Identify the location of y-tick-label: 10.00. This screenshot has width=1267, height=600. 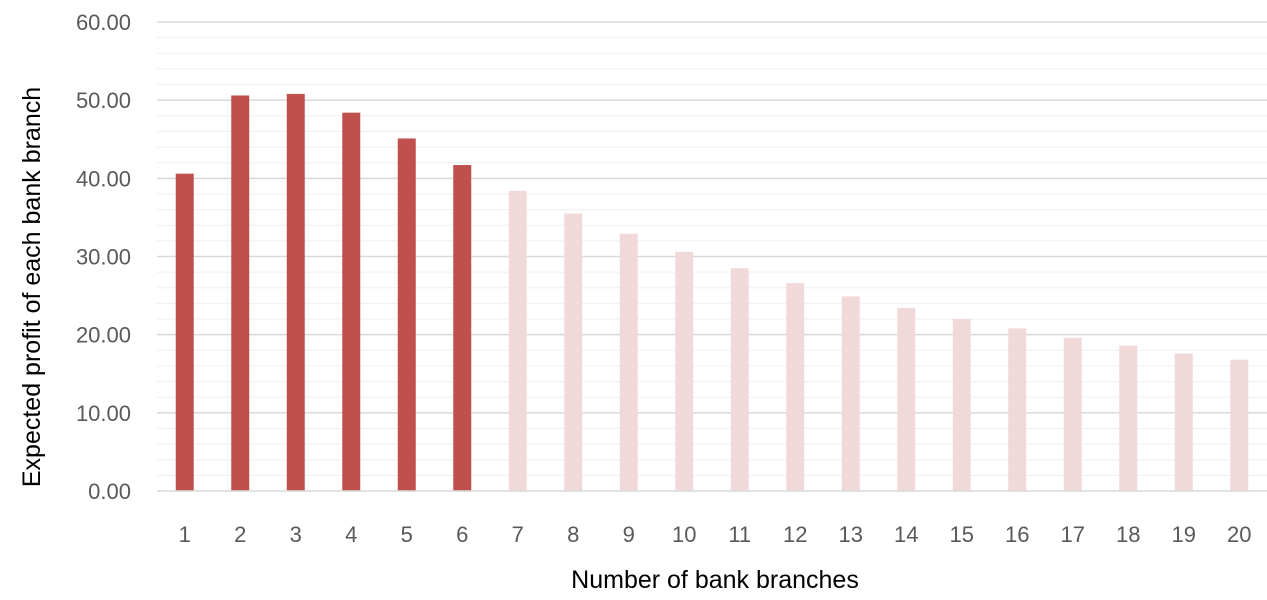
(103, 413).